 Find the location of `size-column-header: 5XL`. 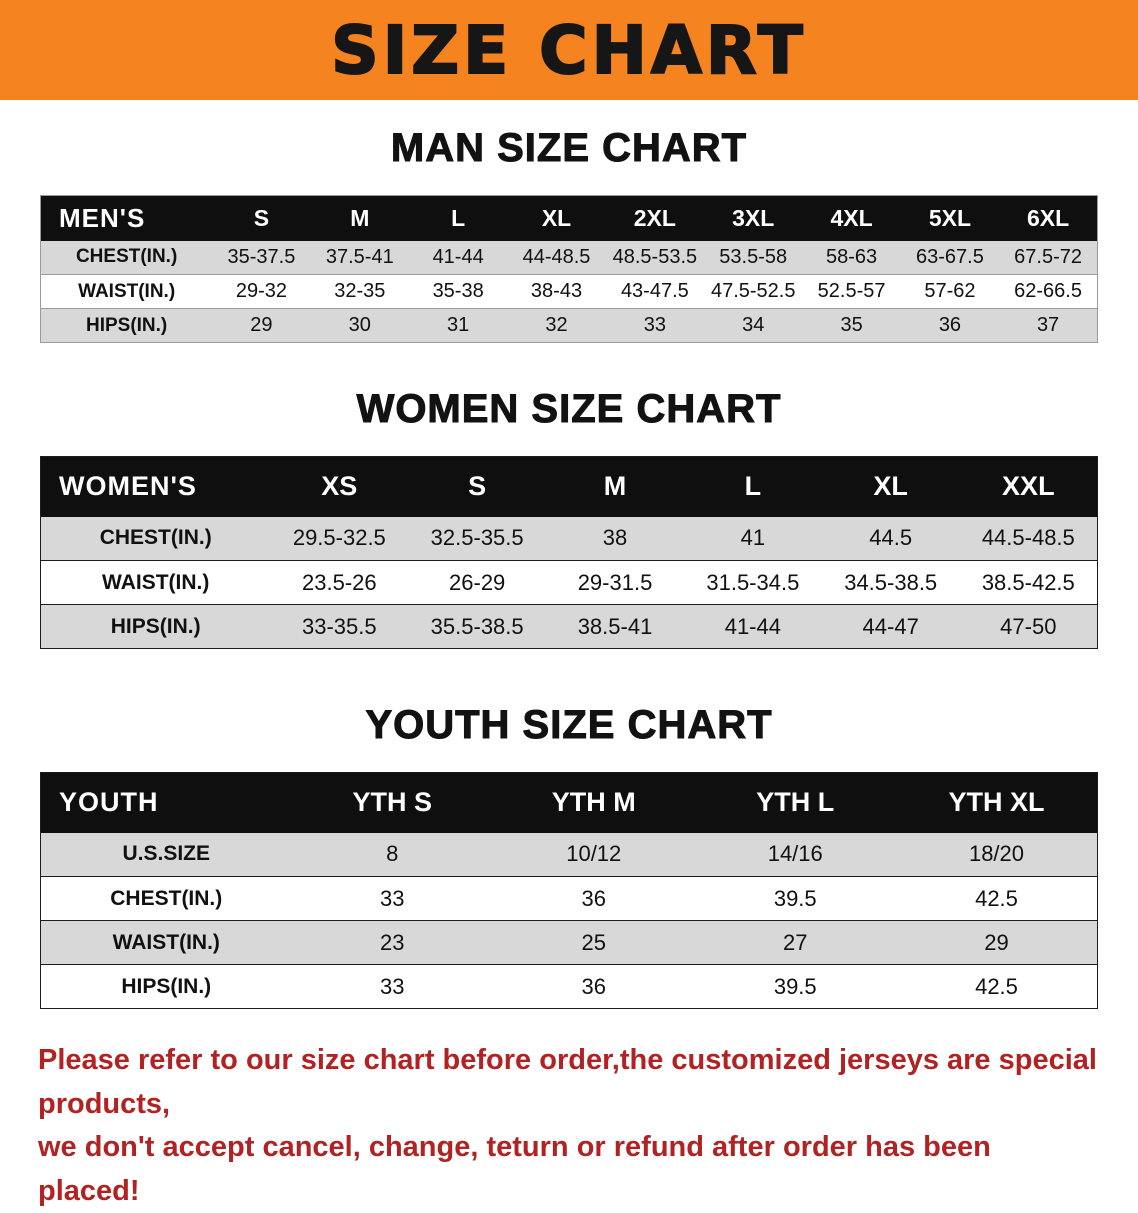

size-column-header: 5XL is located at coordinates (950, 217).